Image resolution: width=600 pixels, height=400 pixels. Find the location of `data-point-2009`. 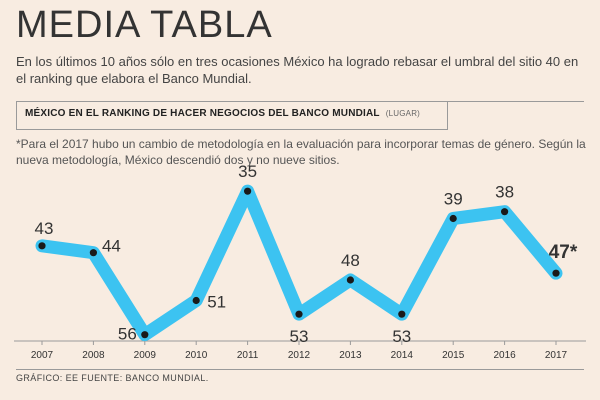

data-point-2009 is located at coordinates (145, 335).